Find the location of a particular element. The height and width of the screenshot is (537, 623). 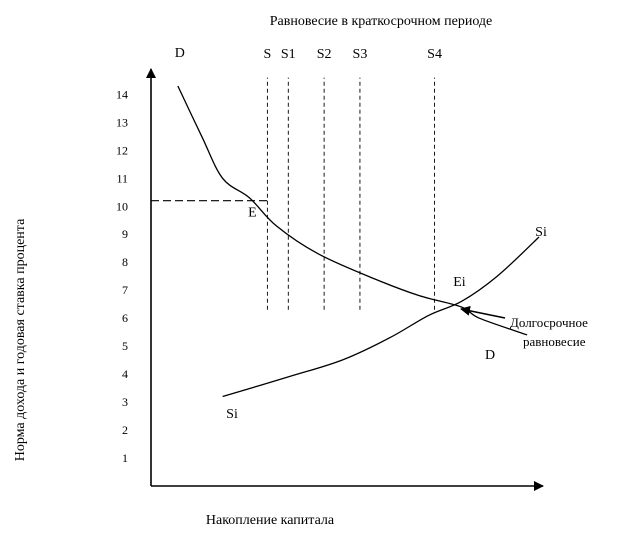

y-tick-label: 7 is located at coordinates (125, 290).